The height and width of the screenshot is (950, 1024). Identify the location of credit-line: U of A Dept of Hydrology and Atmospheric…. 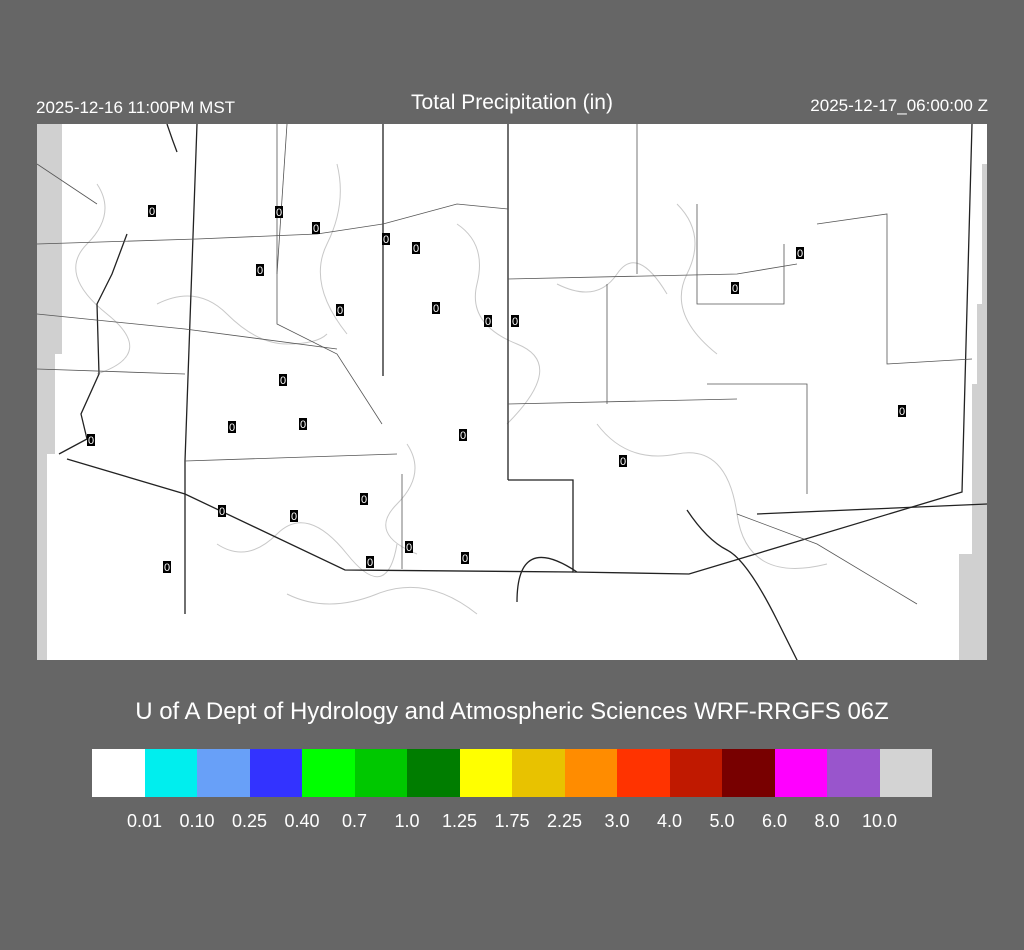
(512, 711).